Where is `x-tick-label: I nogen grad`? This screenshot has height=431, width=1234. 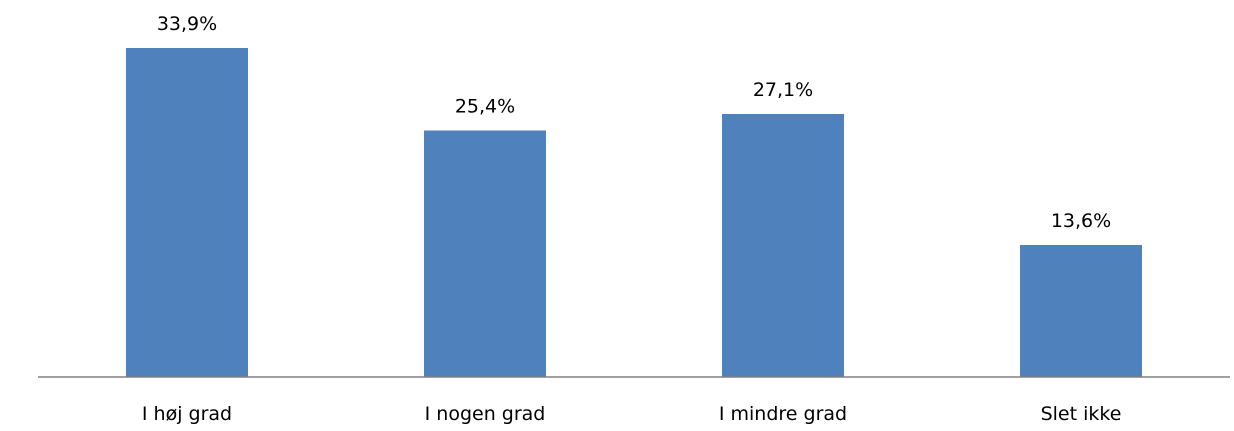
x-tick-label: I nogen grad is located at coordinates (485, 414).